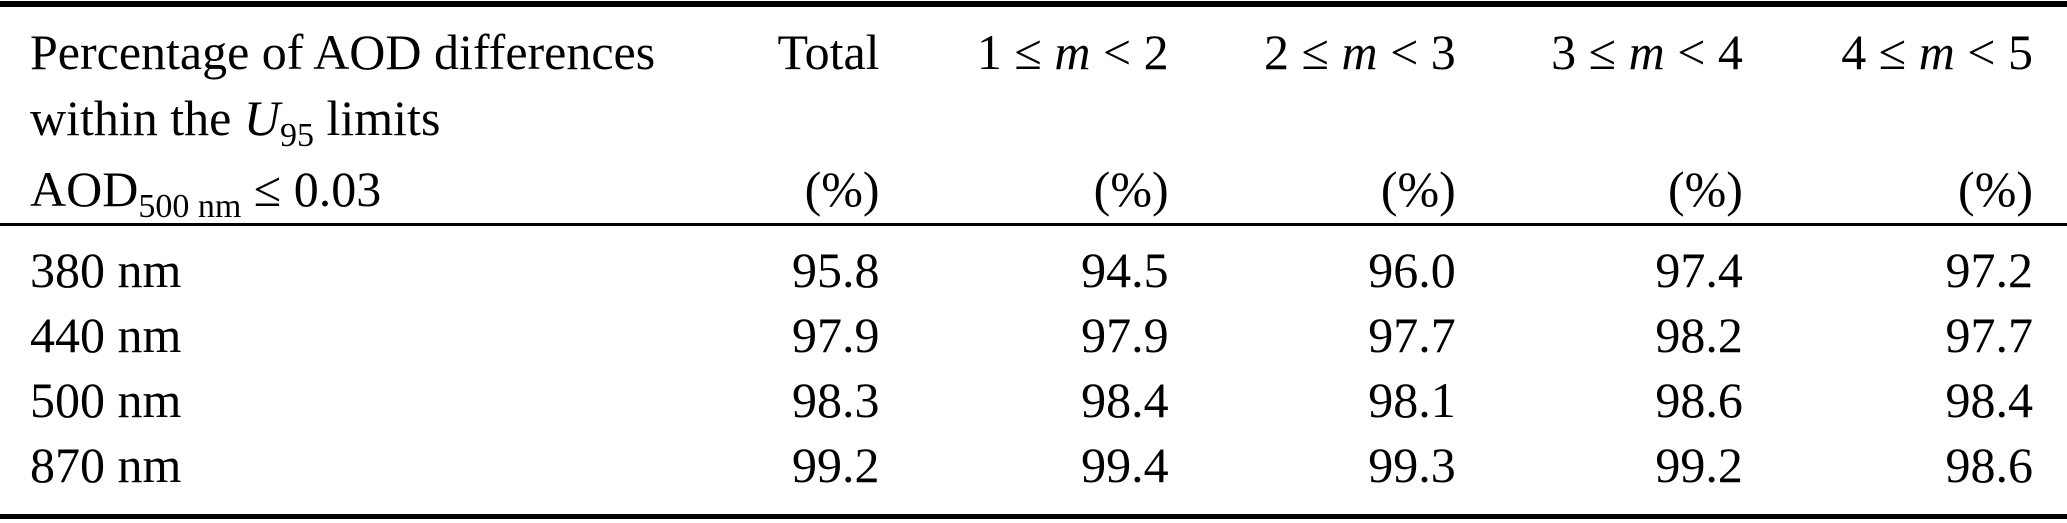 The image size is (2067, 523). Describe the element at coordinates (836, 335) in the screenshot. I see `value-440-total: 97.9` at that location.